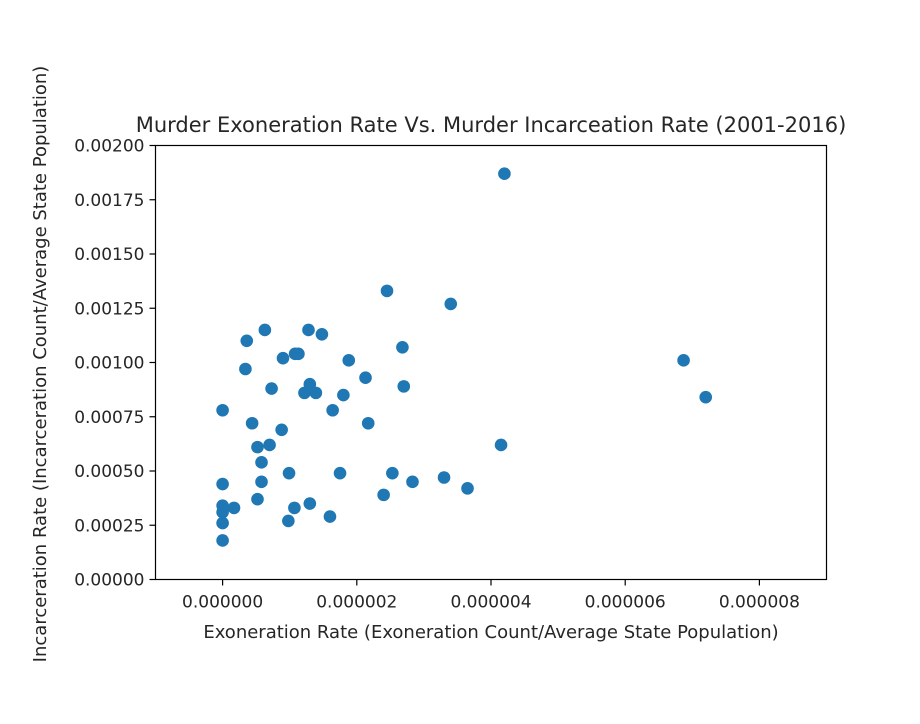 This screenshot has height=724, width=920. What do you see at coordinates (109, 309) in the screenshot?
I see `y-tick-label: 0.00125` at bounding box center [109, 309].